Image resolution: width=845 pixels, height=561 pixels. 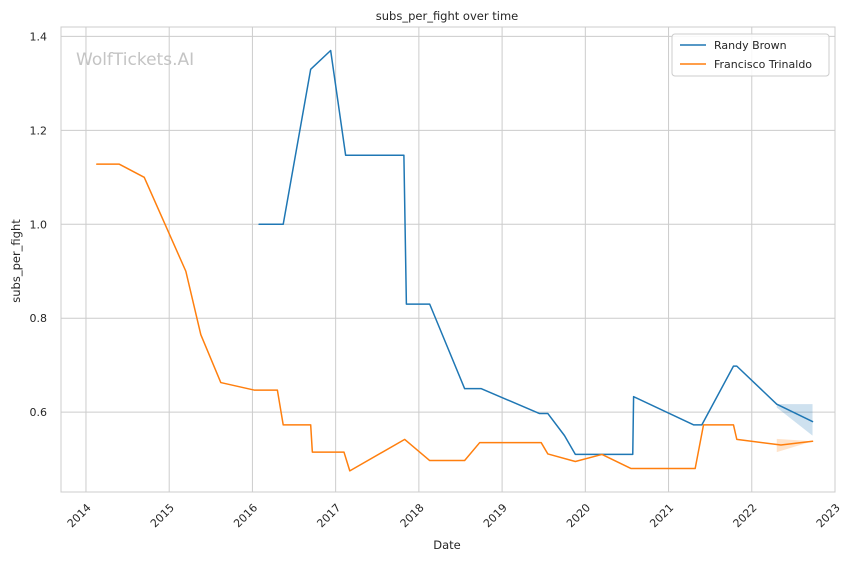 What do you see at coordinates (135, 60) in the screenshot?
I see `watermark: WolfTickets.AI` at bounding box center [135, 60].